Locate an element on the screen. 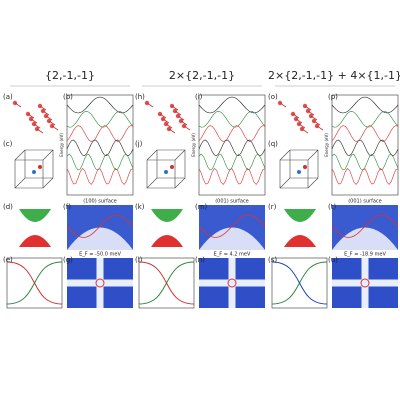  bz-panel: (c) is located at coordinates (28, 164).